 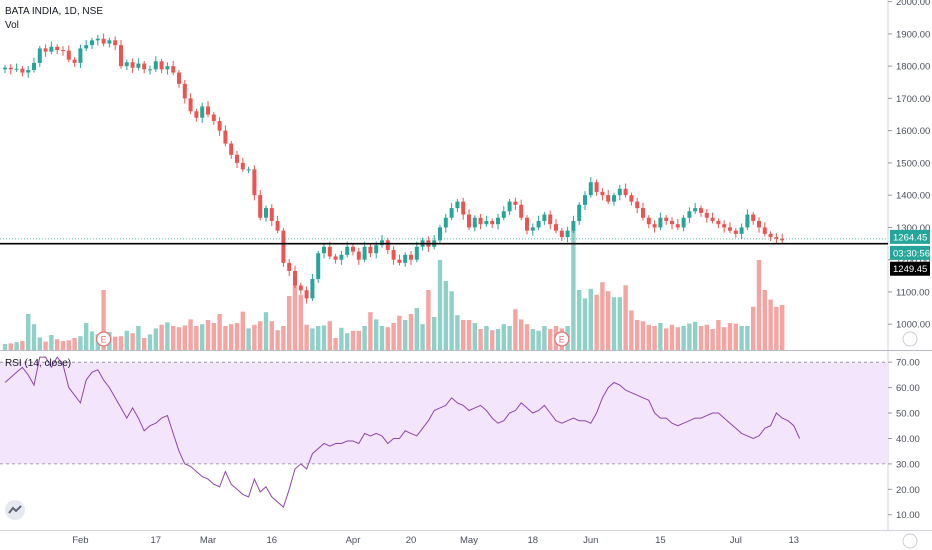 I want to click on time-axis: Feb 17 Mar 16 Apr 20 May 18 Jun 15 Jul 13, so click(x=435, y=540).